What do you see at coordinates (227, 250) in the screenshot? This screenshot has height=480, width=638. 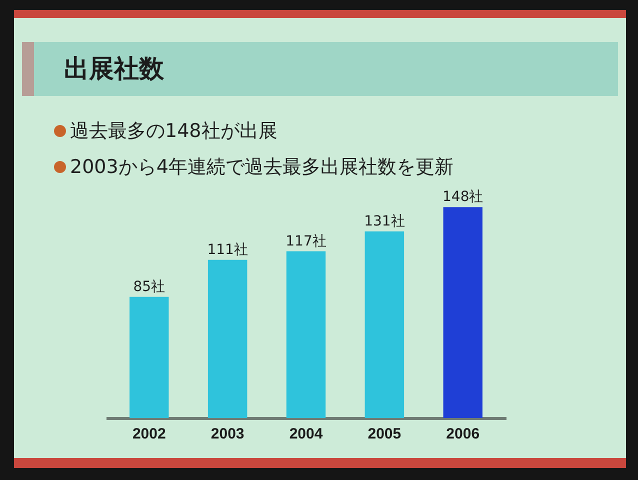 I see `data-label: 111社` at bounding box center [227, 250].